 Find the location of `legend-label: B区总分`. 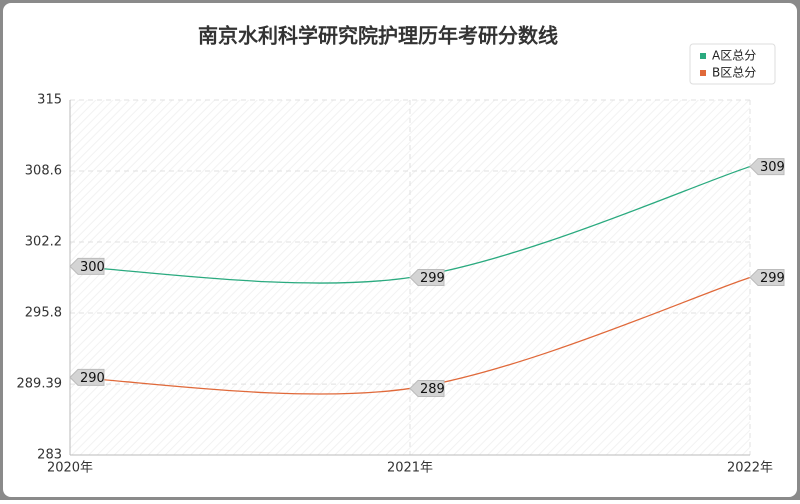

legend-label: B区总分 is located at coordinates (734, 73).